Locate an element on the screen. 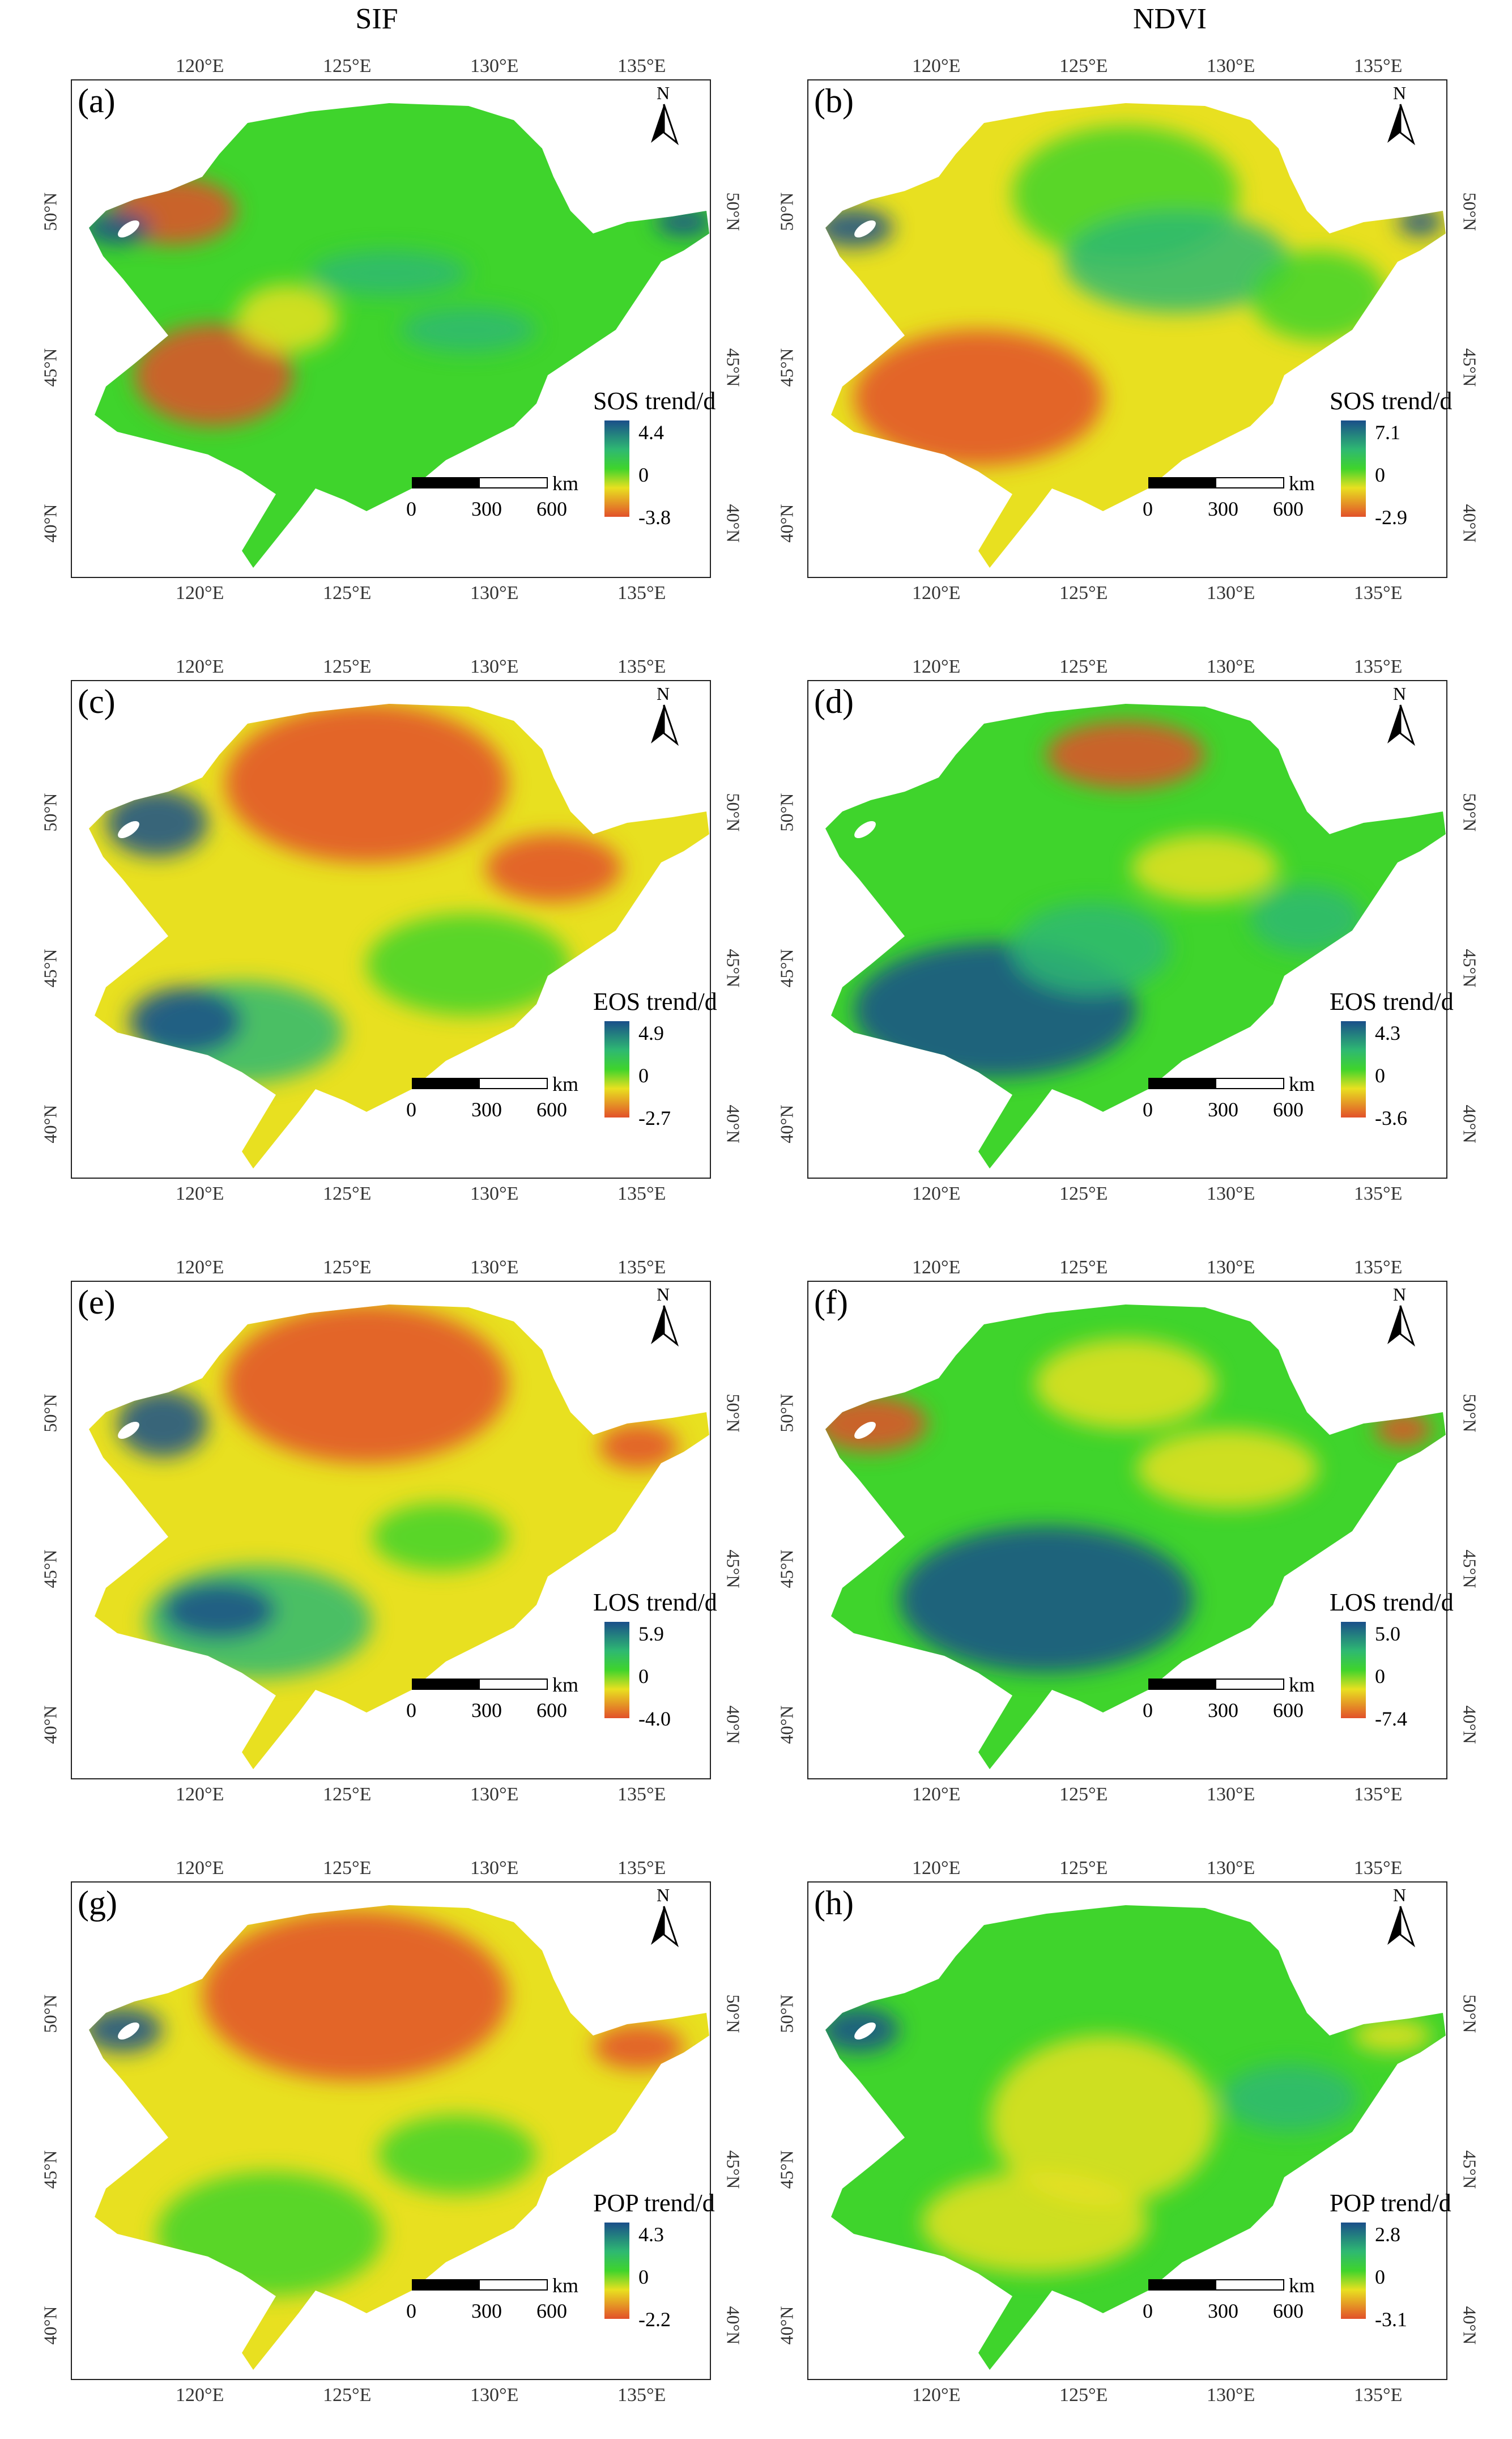  panel-label: (g) is located at coordinates (97, 1903).